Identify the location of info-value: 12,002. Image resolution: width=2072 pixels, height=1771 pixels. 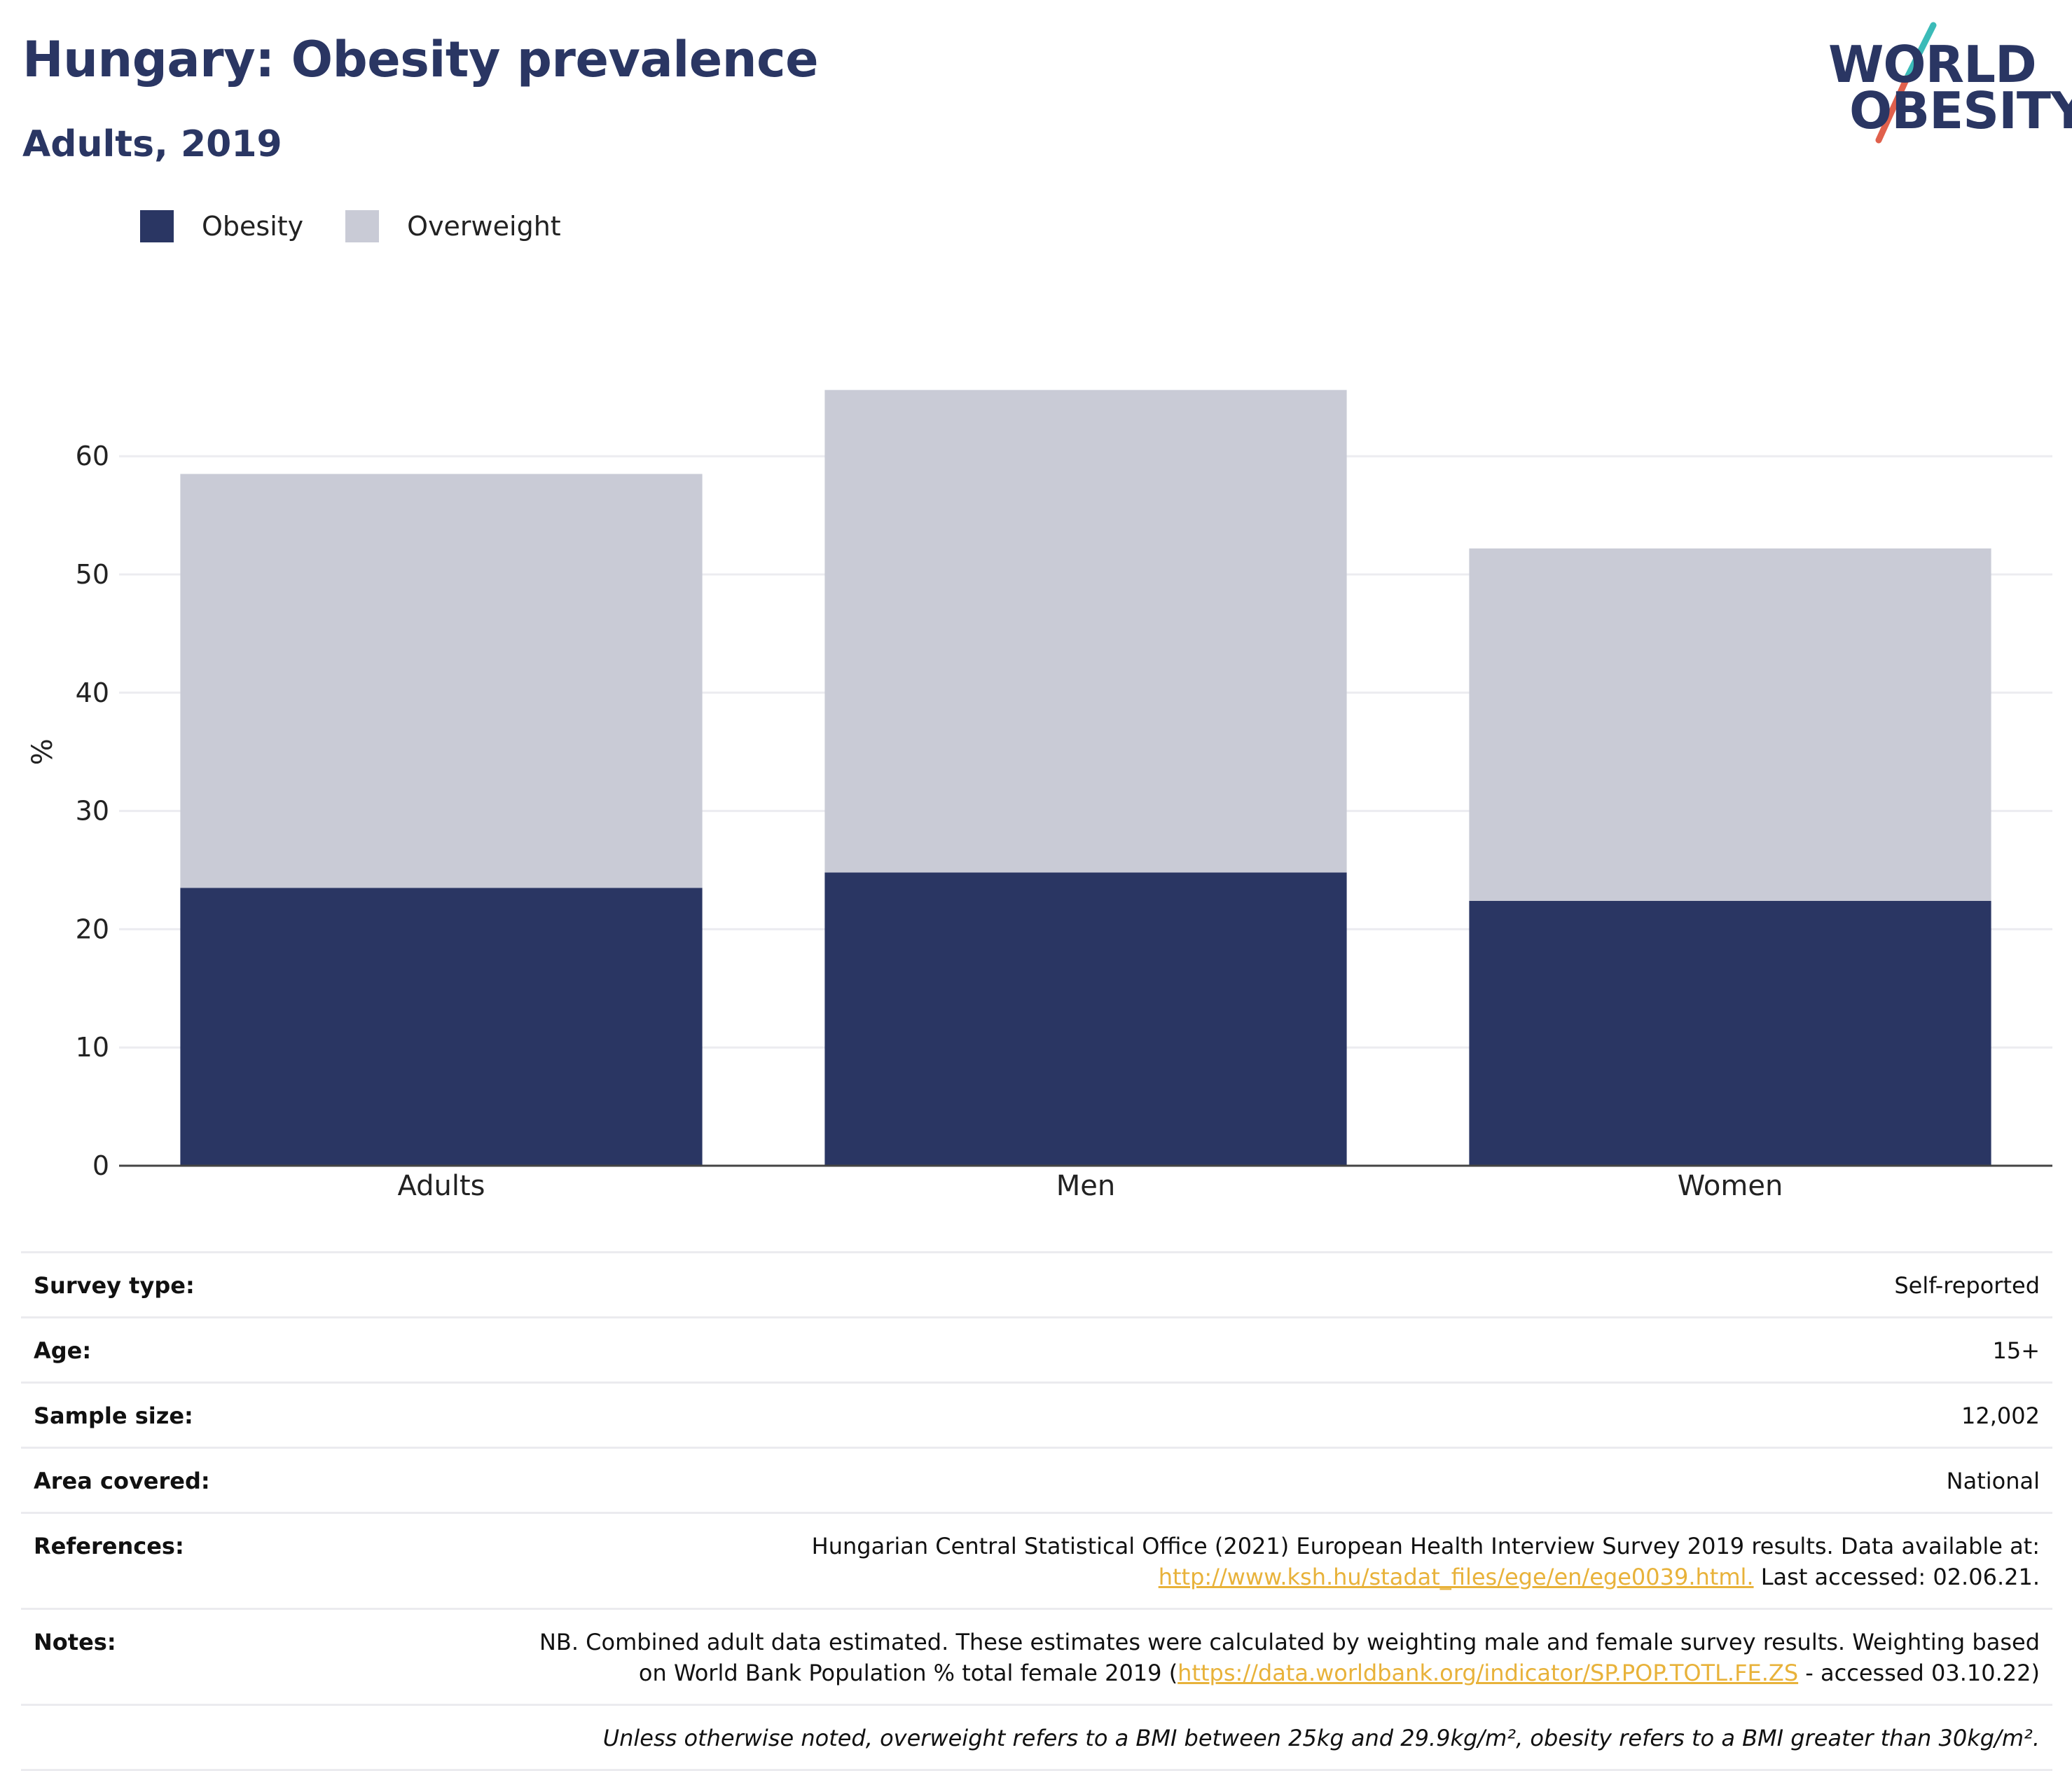
(2001, 1416).